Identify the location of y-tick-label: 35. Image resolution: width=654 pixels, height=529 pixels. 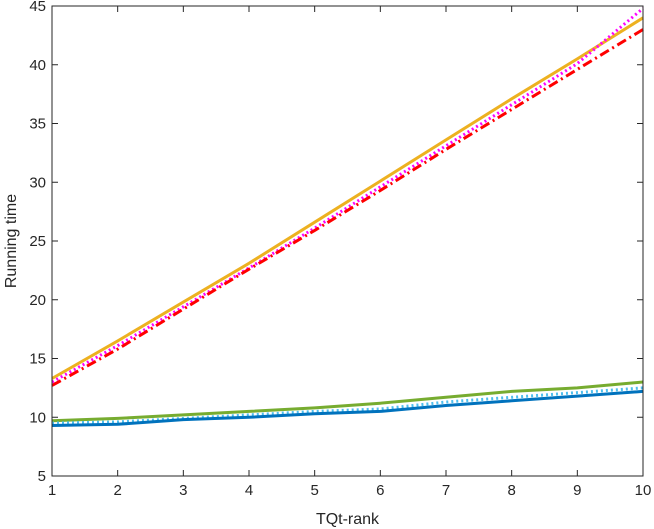
(37, 124).